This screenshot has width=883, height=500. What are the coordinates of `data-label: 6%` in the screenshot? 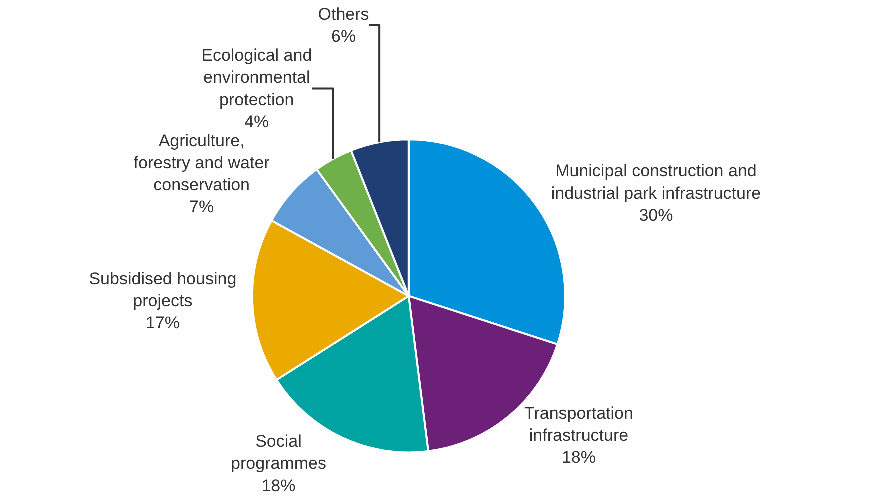 It's located at (343, 36).